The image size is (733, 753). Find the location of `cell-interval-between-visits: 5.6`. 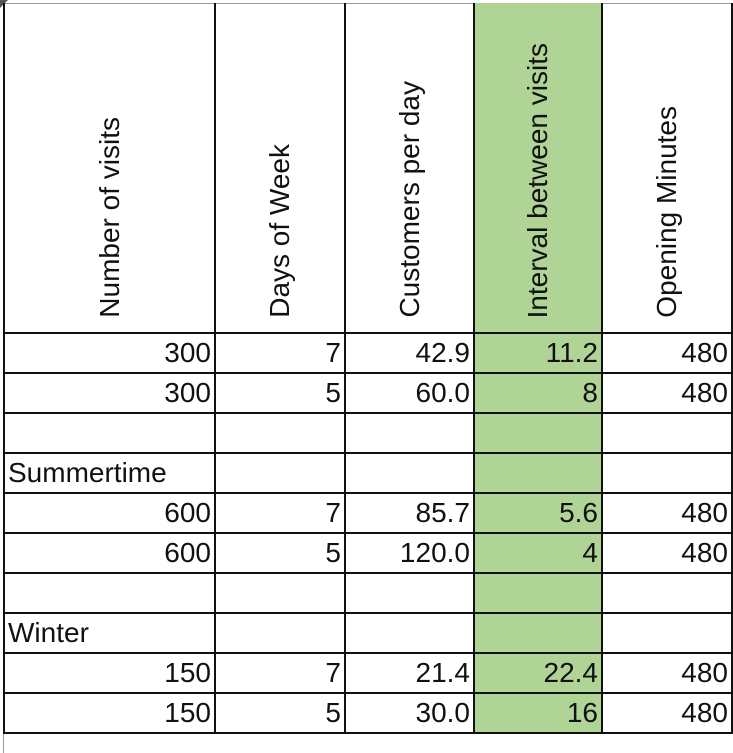

cell-interval-between-visits: 5.6 is located at coordinates (538, 513).